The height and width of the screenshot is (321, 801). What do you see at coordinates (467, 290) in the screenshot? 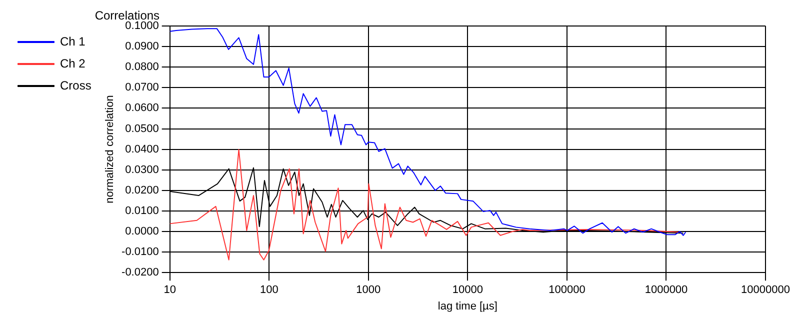
I see `x-tick-label: 10000` at bounding box center [467, 290].